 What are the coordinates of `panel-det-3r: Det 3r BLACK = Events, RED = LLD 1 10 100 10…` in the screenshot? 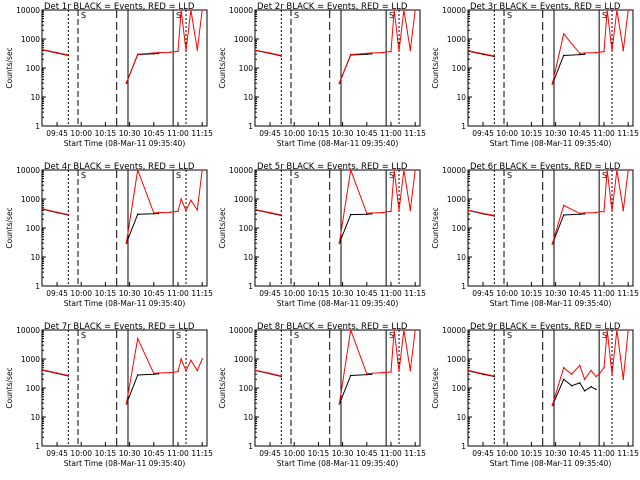 It's located at (535, 75).